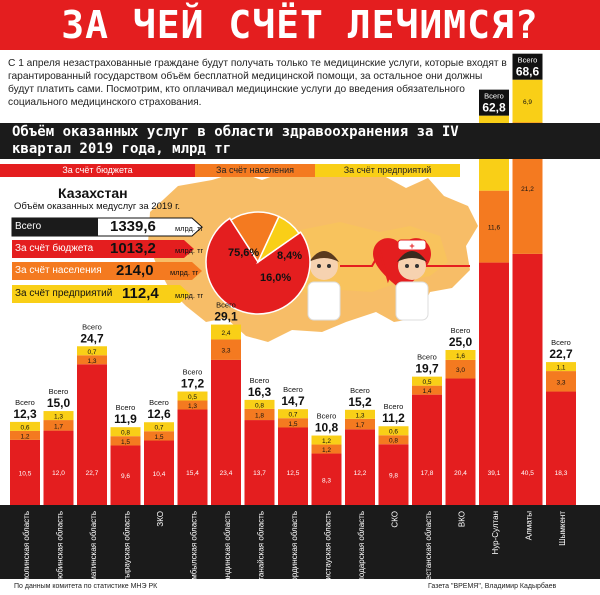 The image size is (600, 595). I want to click on bar-total-value: 14,7, so click(293, 401).